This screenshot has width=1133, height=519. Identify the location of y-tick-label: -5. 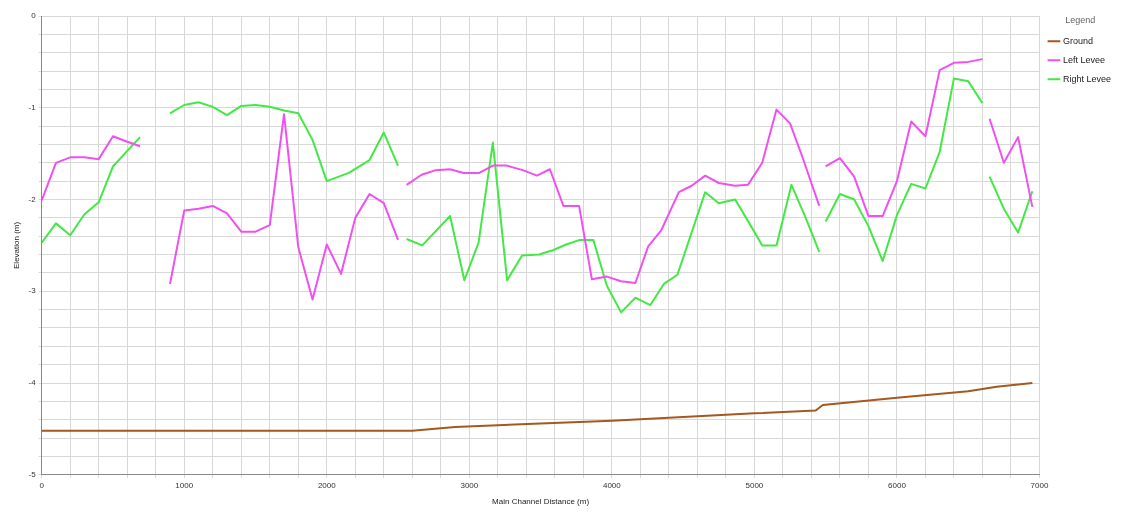
(32, 474).